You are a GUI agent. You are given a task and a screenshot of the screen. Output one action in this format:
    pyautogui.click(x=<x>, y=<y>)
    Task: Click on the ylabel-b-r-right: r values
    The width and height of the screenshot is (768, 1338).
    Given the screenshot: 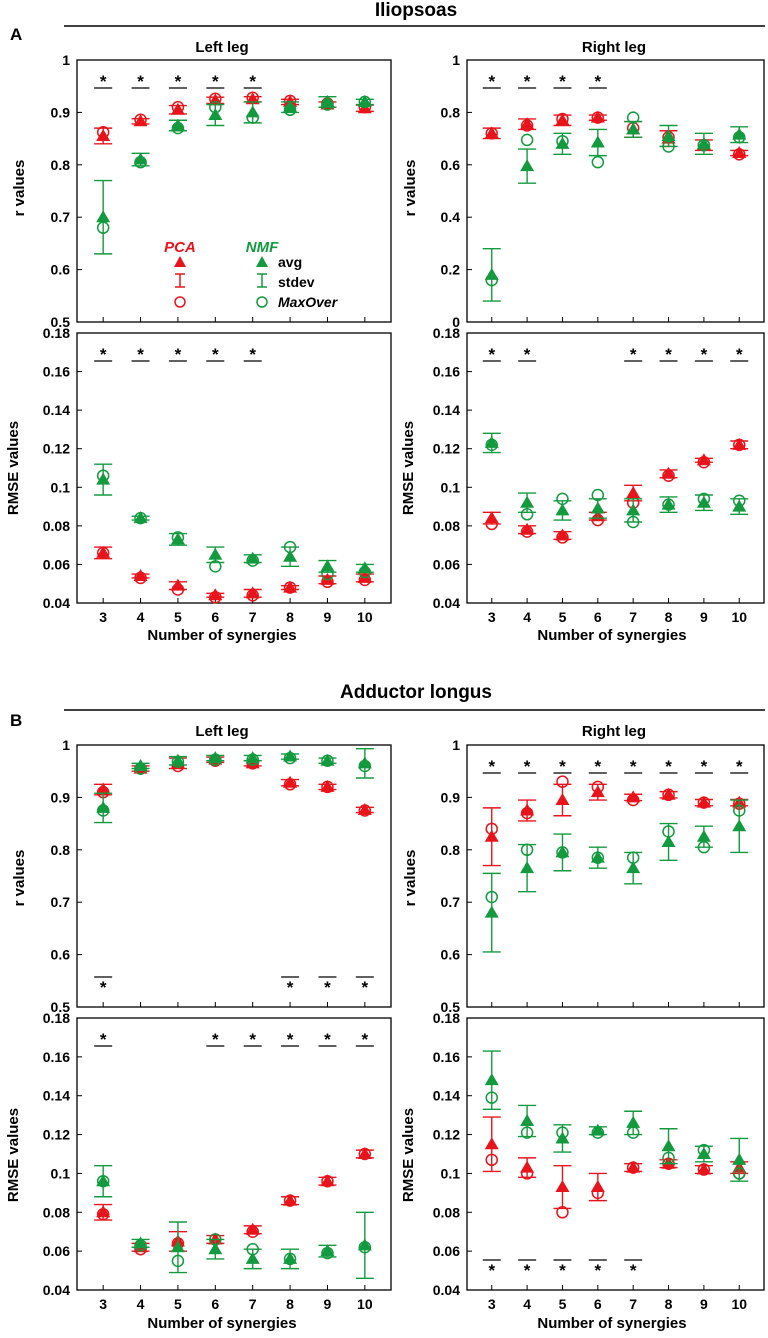 What is the action you would take?
    pyautogui.click(x=410, y=878)
    